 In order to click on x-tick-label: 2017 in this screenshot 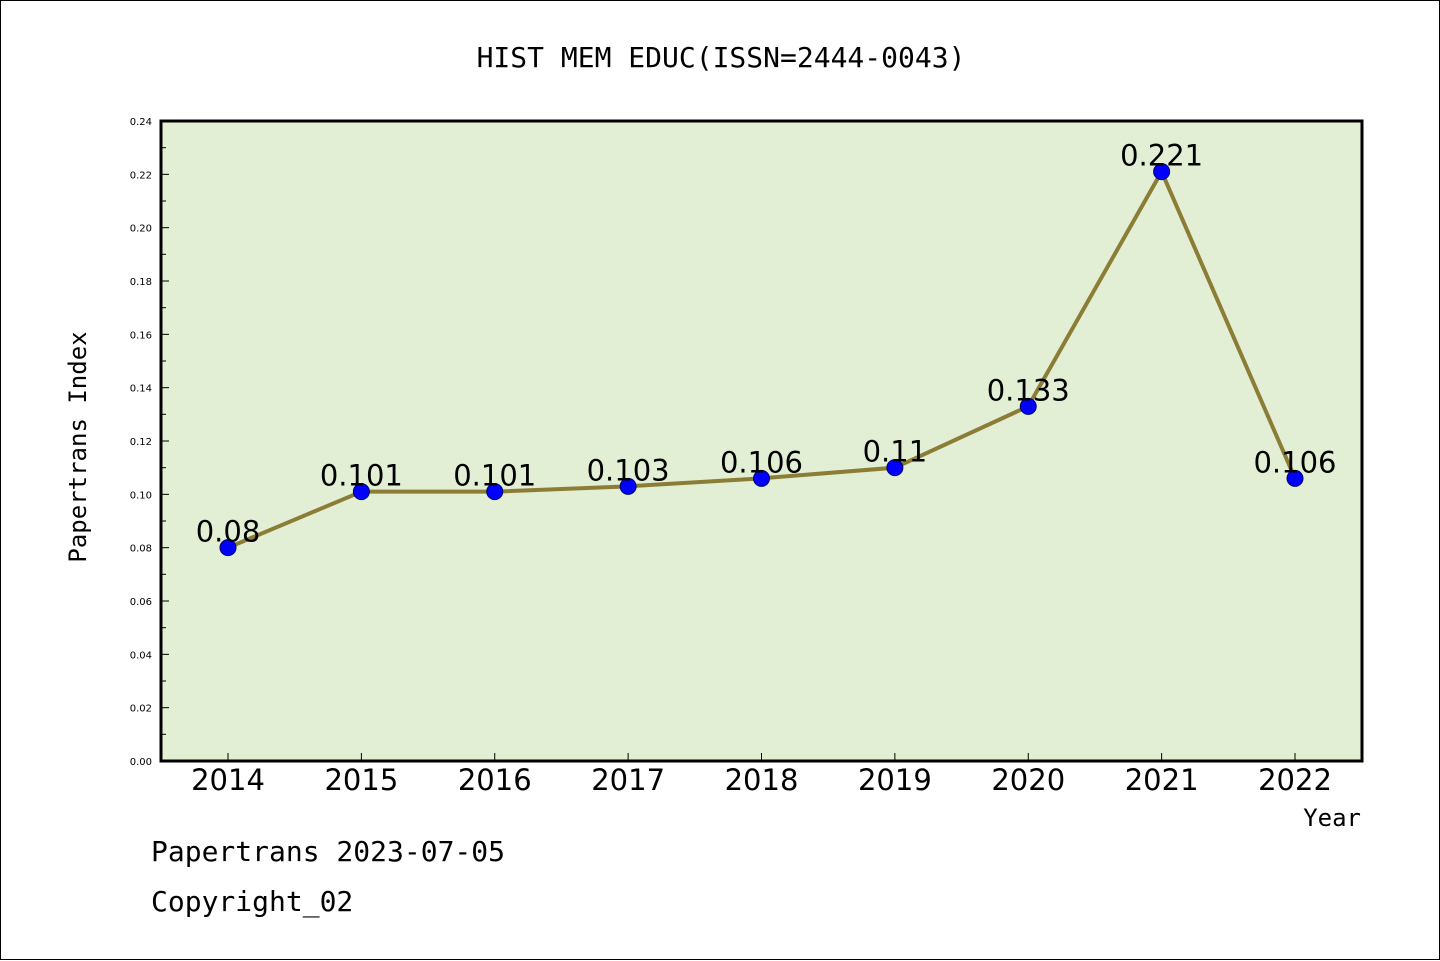, I will do `click(628, 780)`.